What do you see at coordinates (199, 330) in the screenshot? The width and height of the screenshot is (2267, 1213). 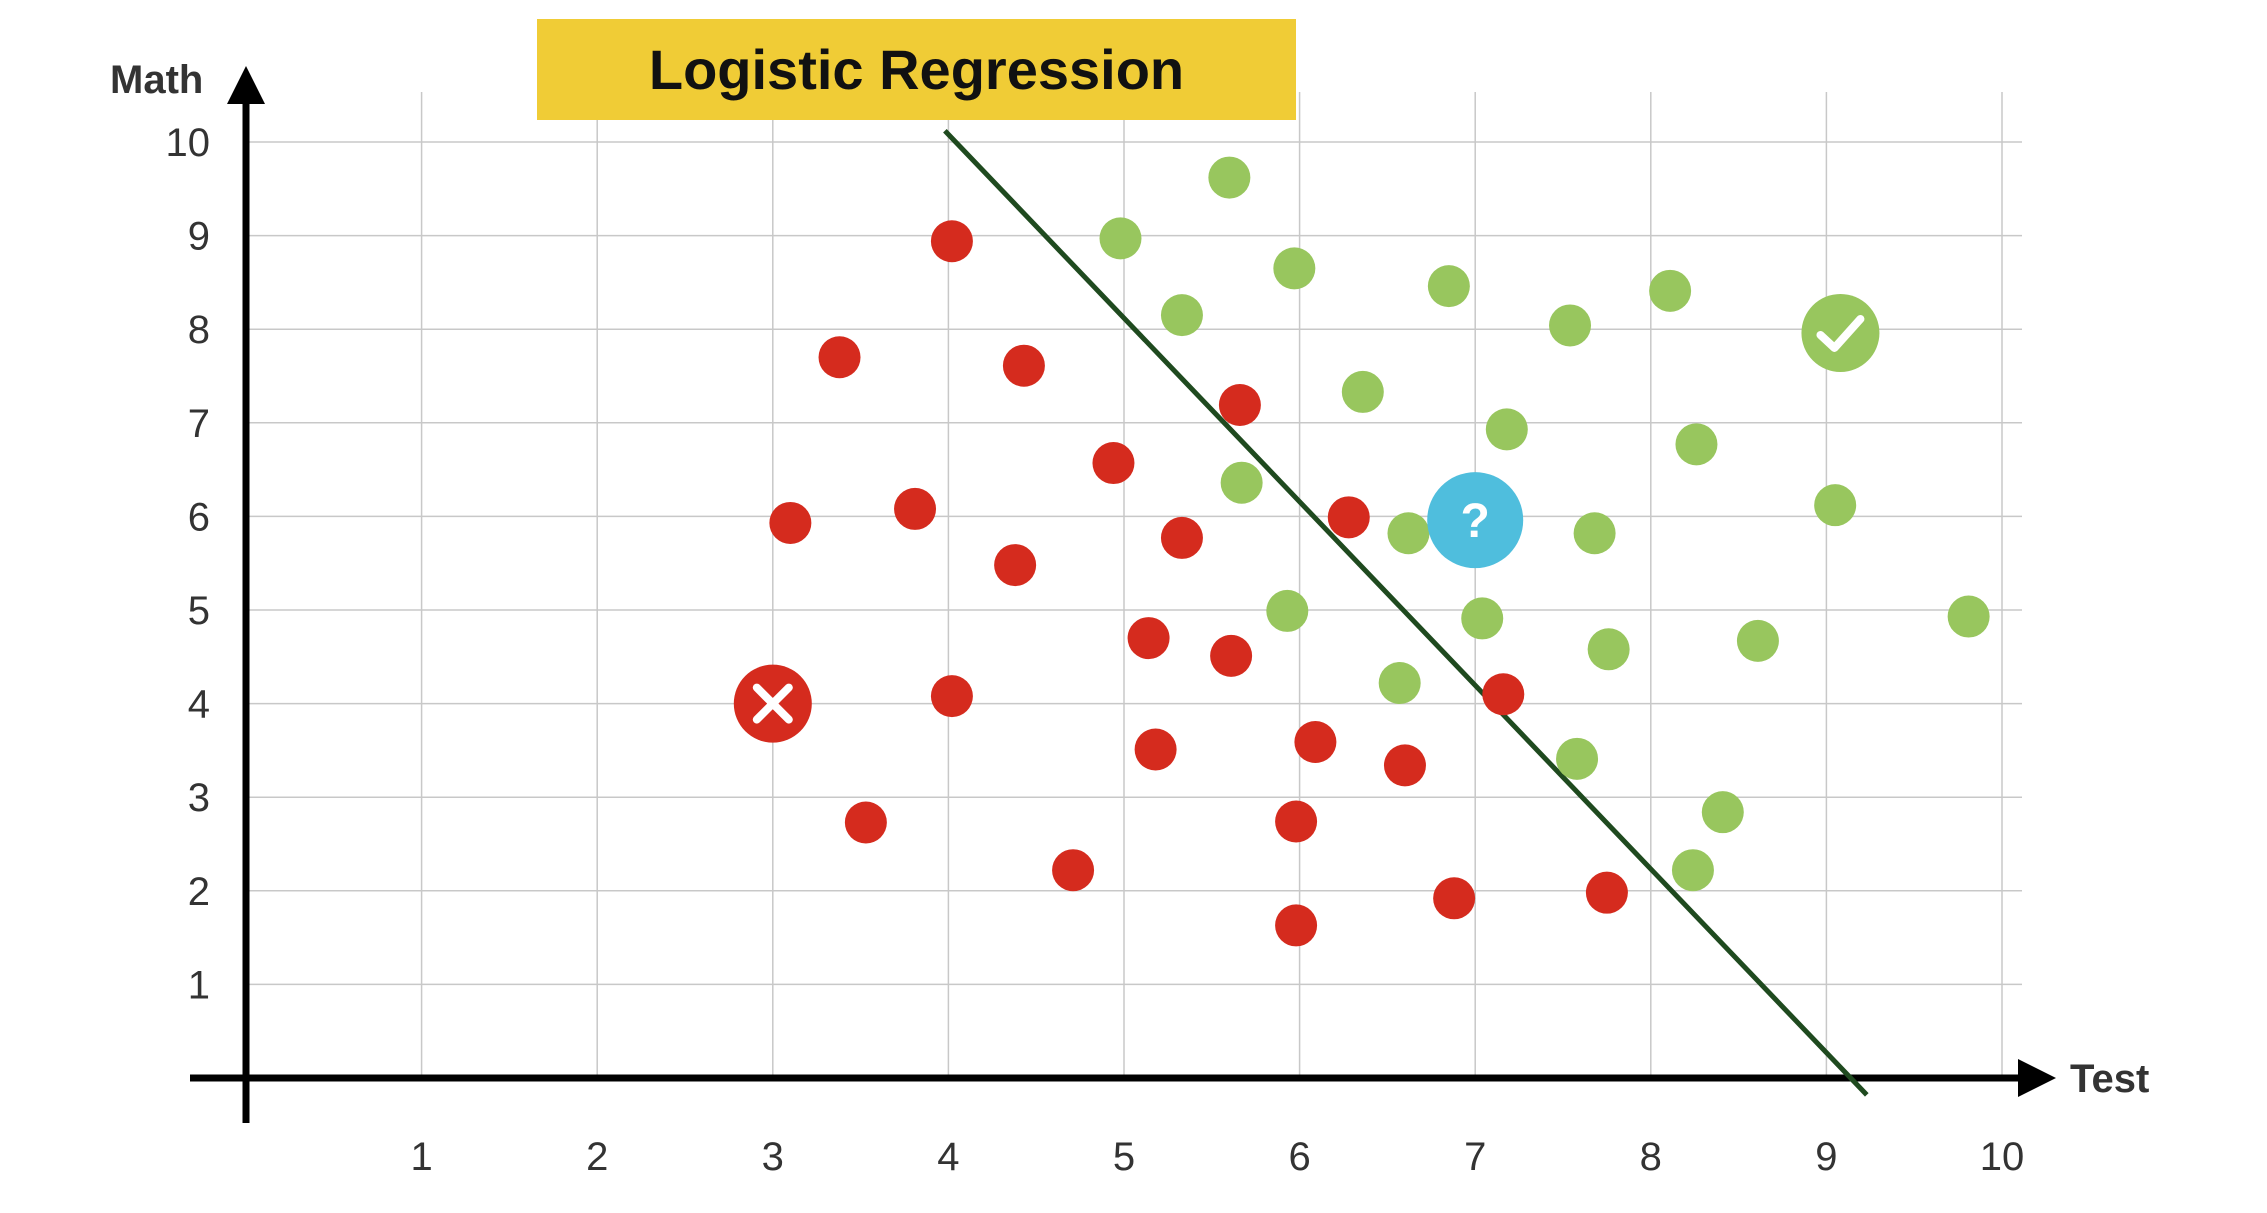 I see `y-tick-label: 8` at bounding box center [199, 330].